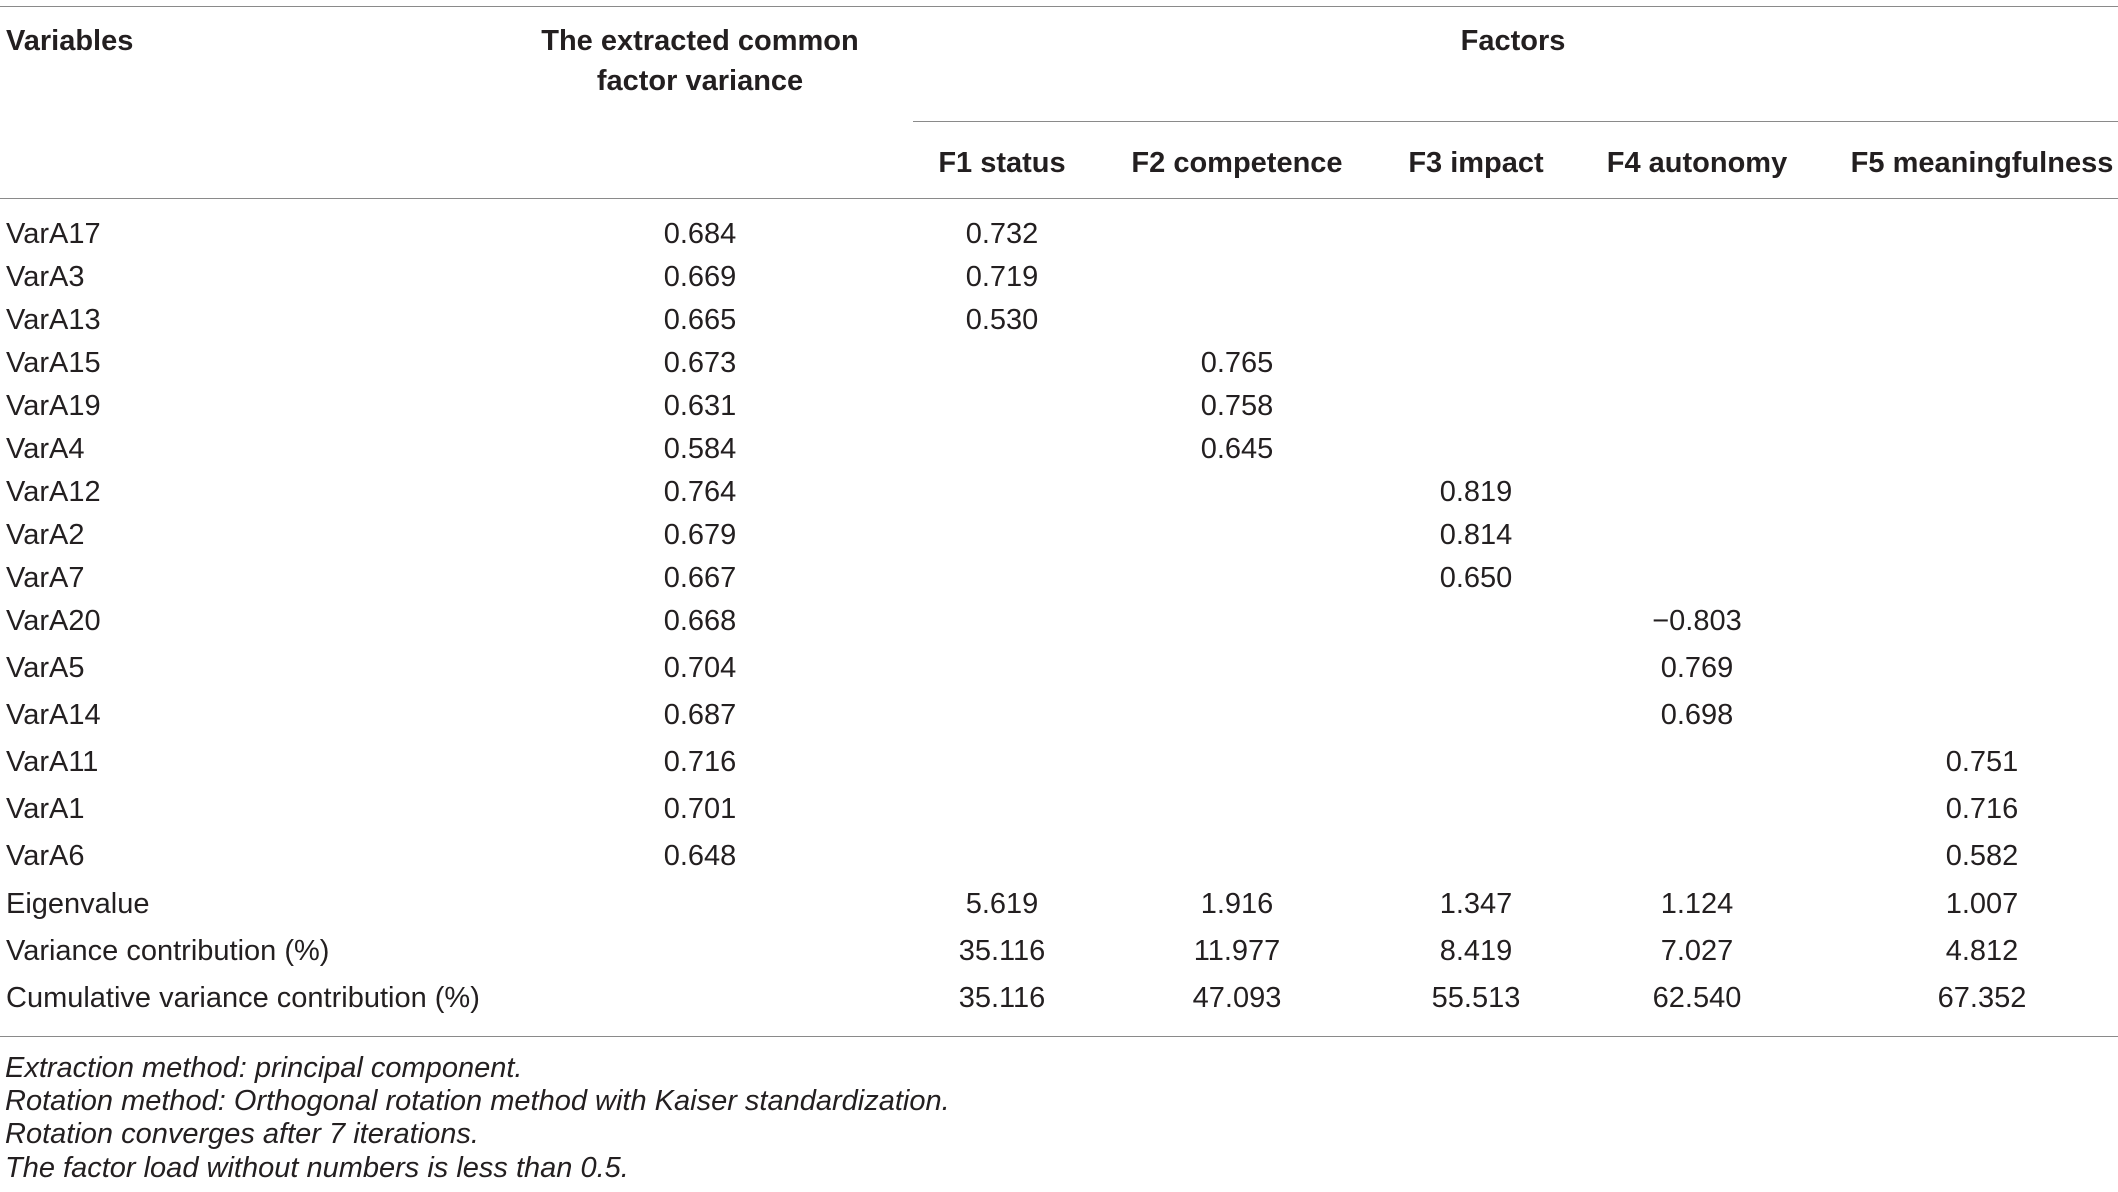  Describe the element at coordinates (700, 535) in the screenshot. I see `row-communality: 0.679` at that location.